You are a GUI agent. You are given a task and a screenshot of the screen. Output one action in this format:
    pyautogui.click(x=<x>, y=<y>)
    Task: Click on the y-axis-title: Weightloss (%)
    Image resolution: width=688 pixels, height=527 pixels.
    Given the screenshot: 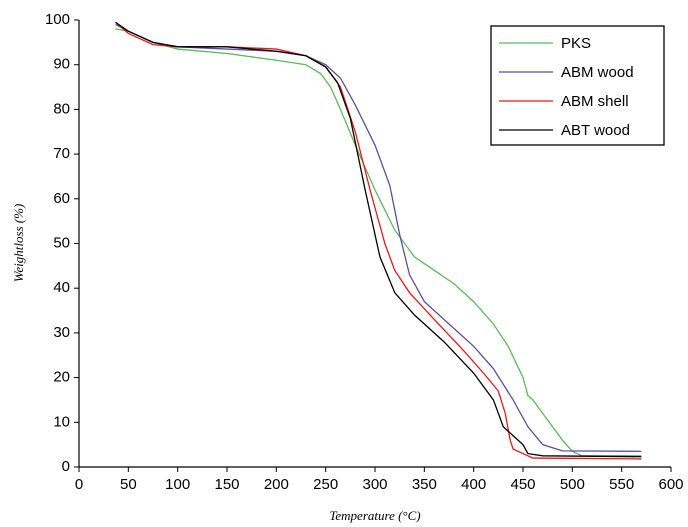 What is the action you would take?
    pyautogui.click(x=18, y=243)
    